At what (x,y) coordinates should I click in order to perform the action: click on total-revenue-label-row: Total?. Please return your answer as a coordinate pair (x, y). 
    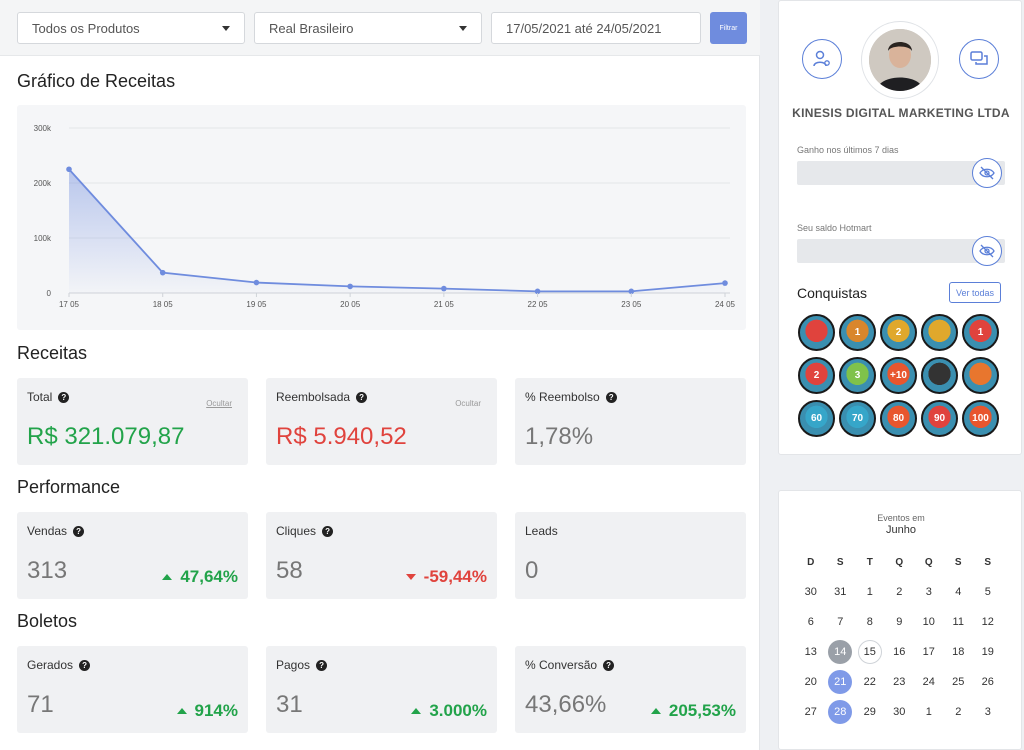
    Looking at the image, I should click on (48, 397).